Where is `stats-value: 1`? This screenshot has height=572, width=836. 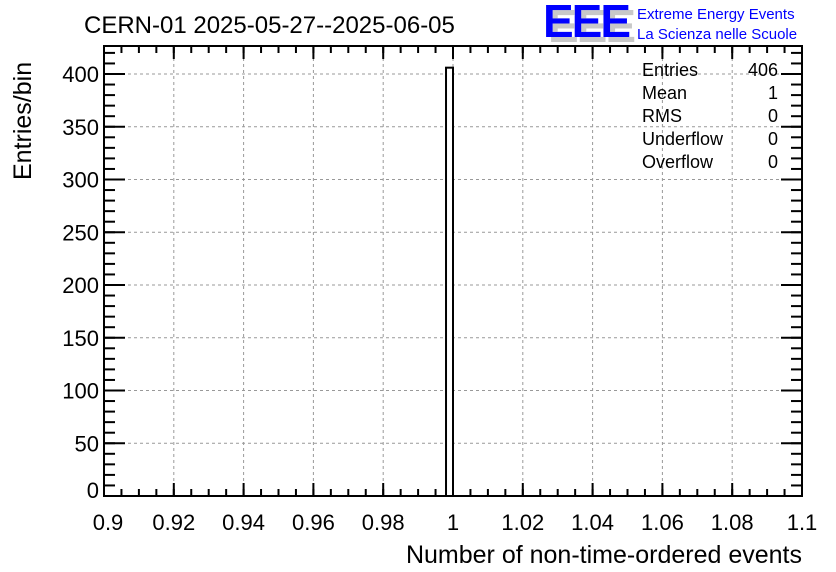
stats-value: 1 is located at coordinates (773, 93).